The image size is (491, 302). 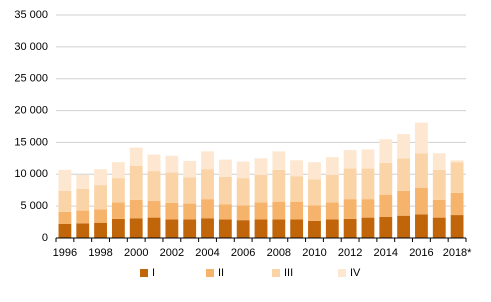 I want to click on x-tick-label: 2018*, so click(x=457, y=253).